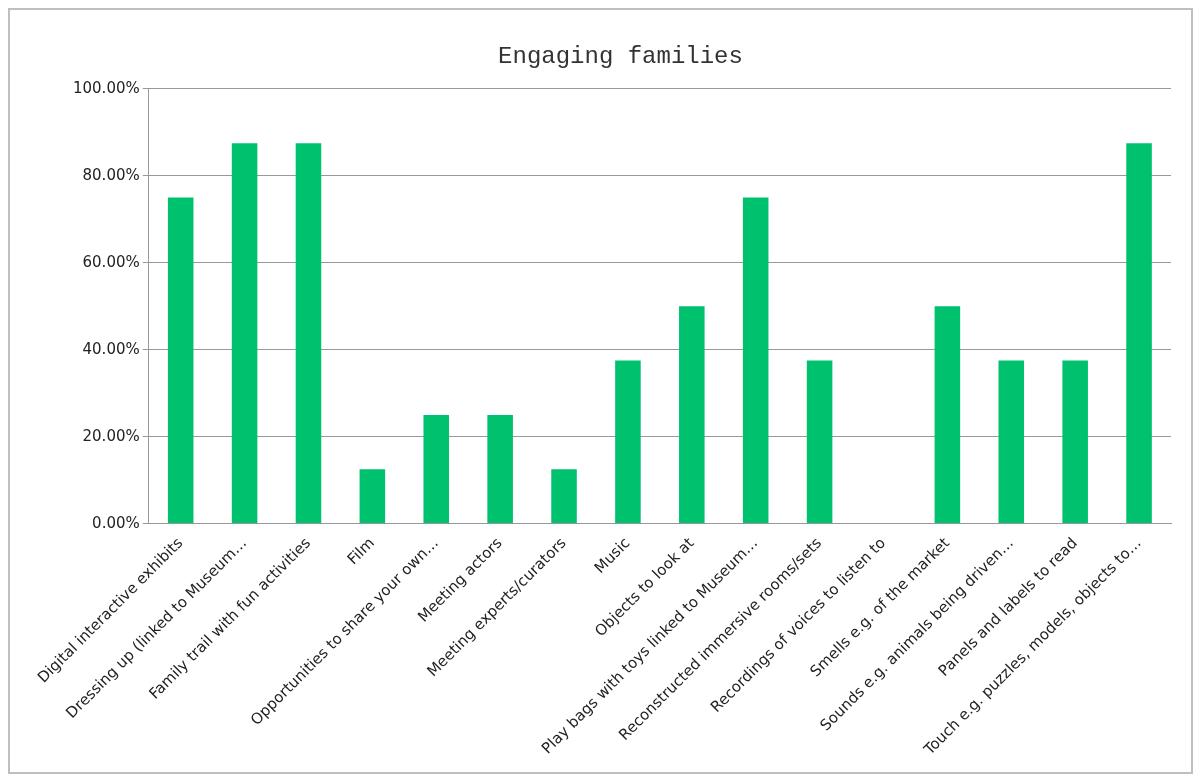  Describe the element at coordinates (111, 435) in the screenshot. I see `y-tick-label: 20.00%` at that location.